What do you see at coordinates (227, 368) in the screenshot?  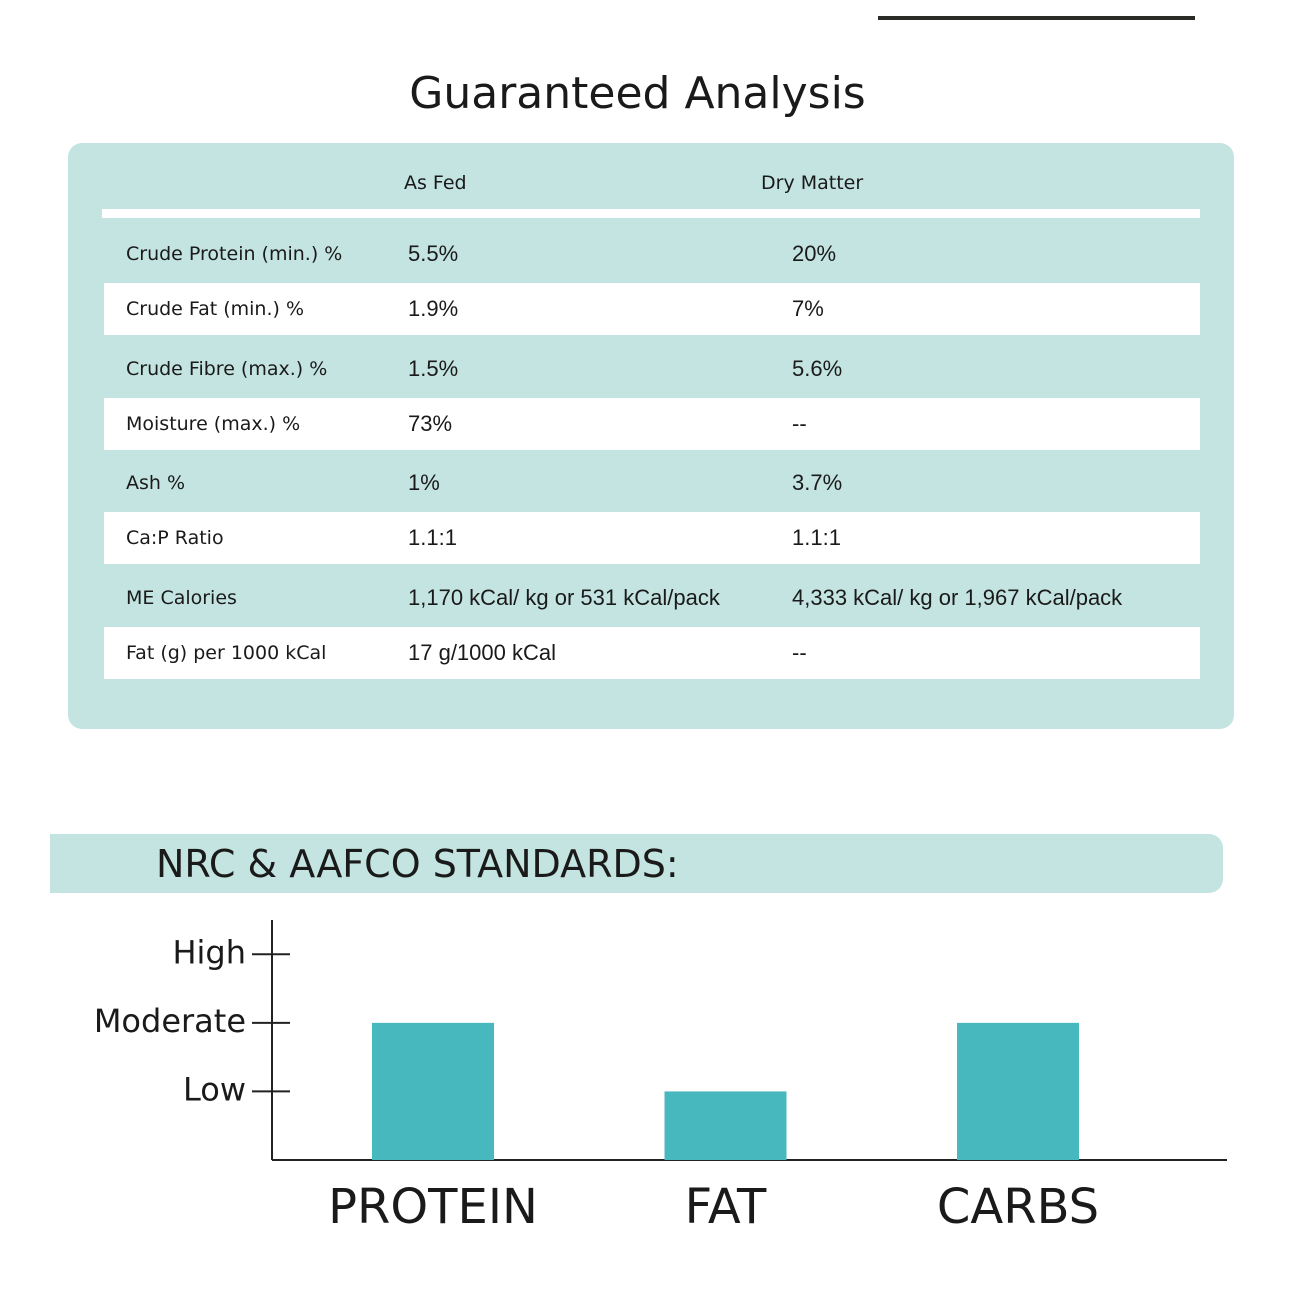 I see `row-label: Crude Fibre (max.) %` at bounding box center [227, 368].